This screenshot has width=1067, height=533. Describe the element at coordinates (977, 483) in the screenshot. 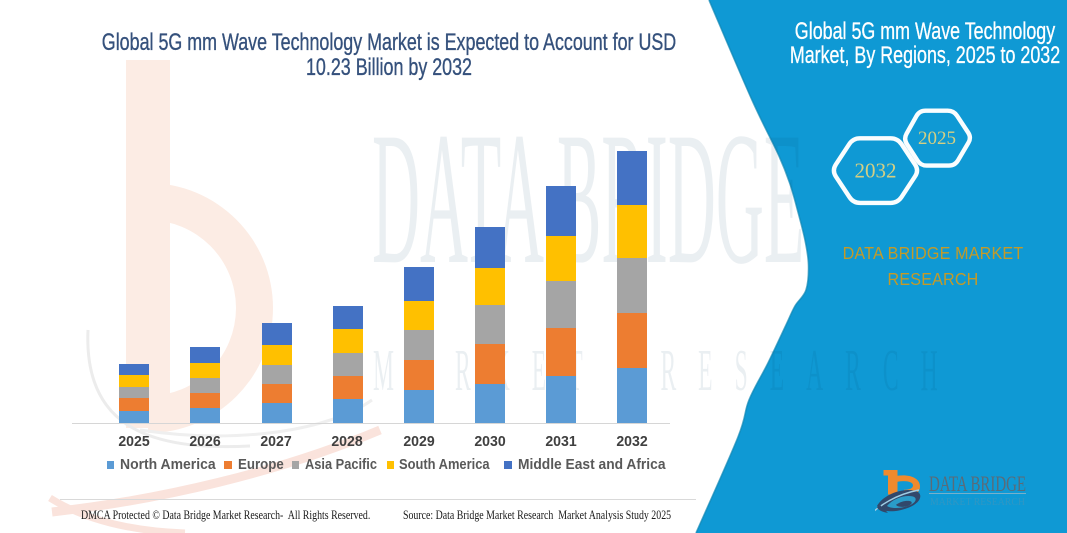

I see `svg-text: DATA BRIDGE` at that location.